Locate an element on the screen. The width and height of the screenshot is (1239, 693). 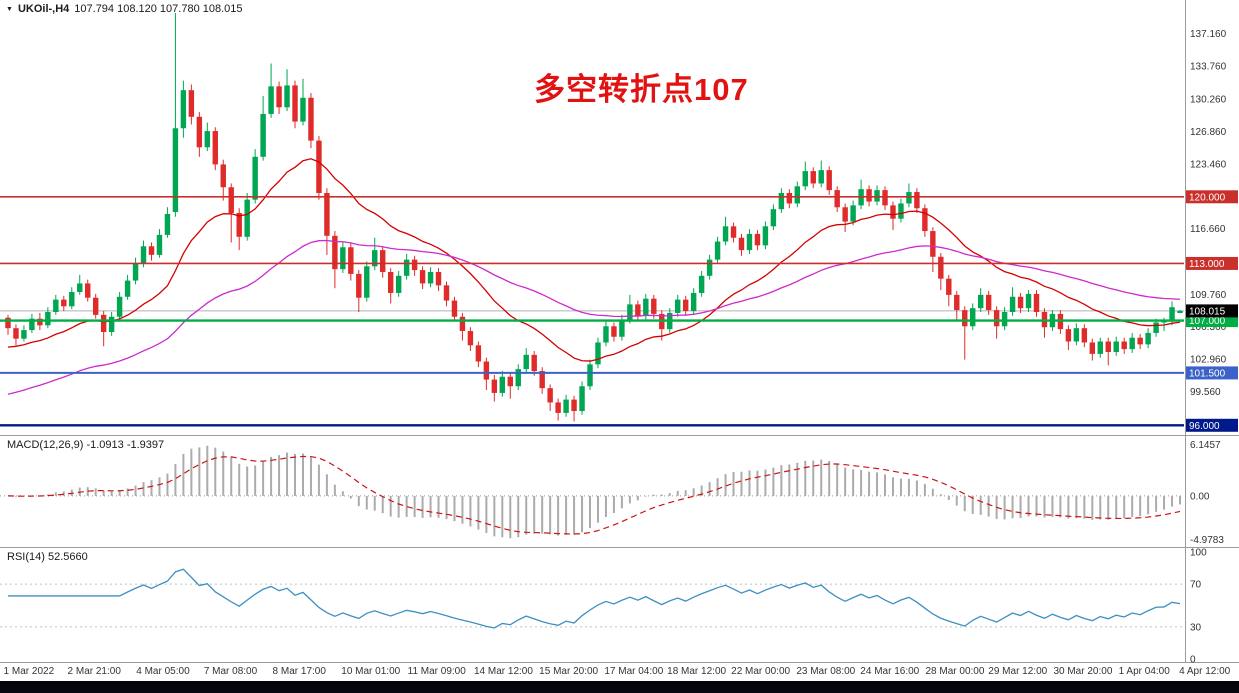
price-badge-96.000: 96.000 is located at coordinates (1212, 425).